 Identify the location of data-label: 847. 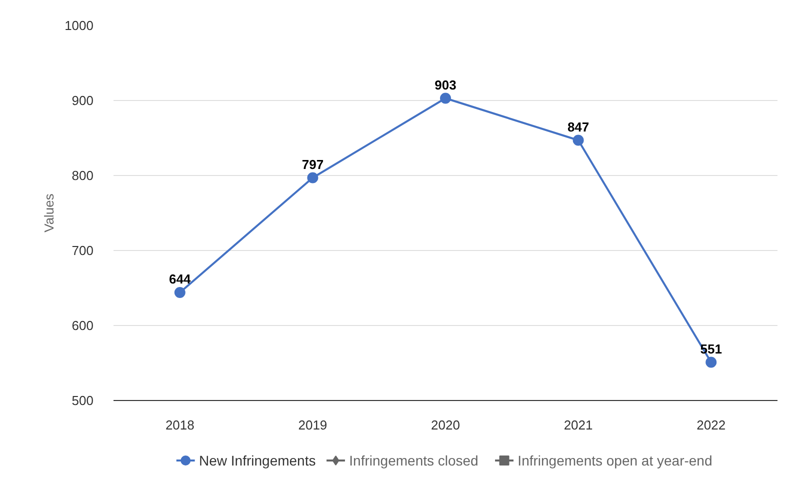
(578, 126).